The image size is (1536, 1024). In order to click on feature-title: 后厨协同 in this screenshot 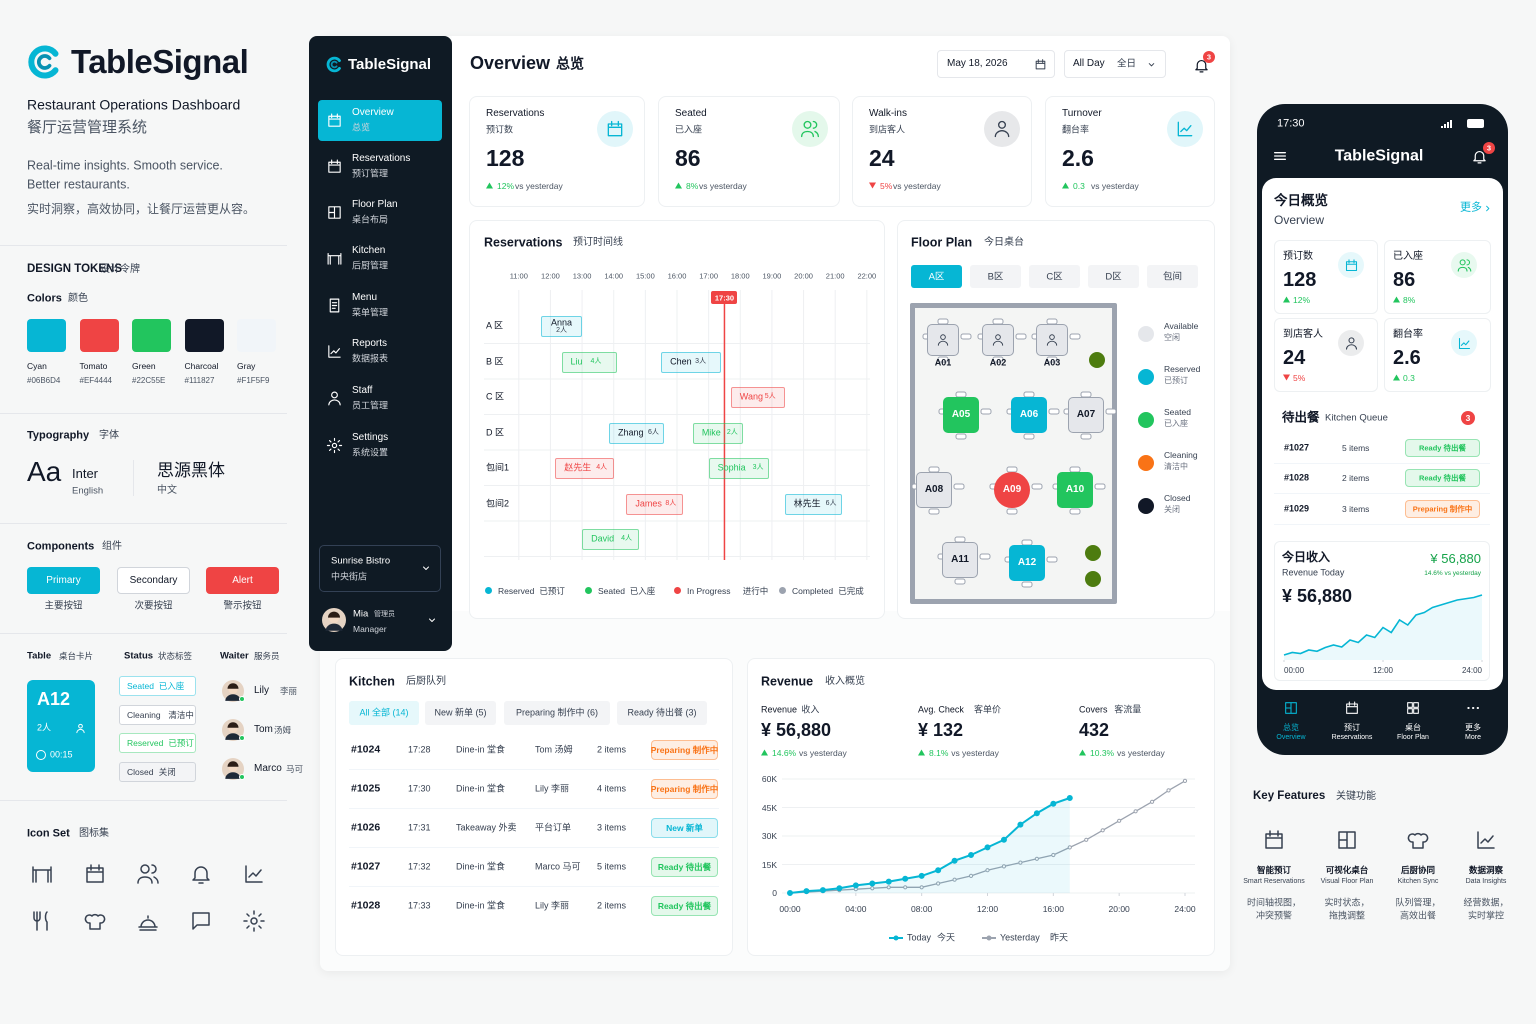, I will do `click(1418, 869)`.